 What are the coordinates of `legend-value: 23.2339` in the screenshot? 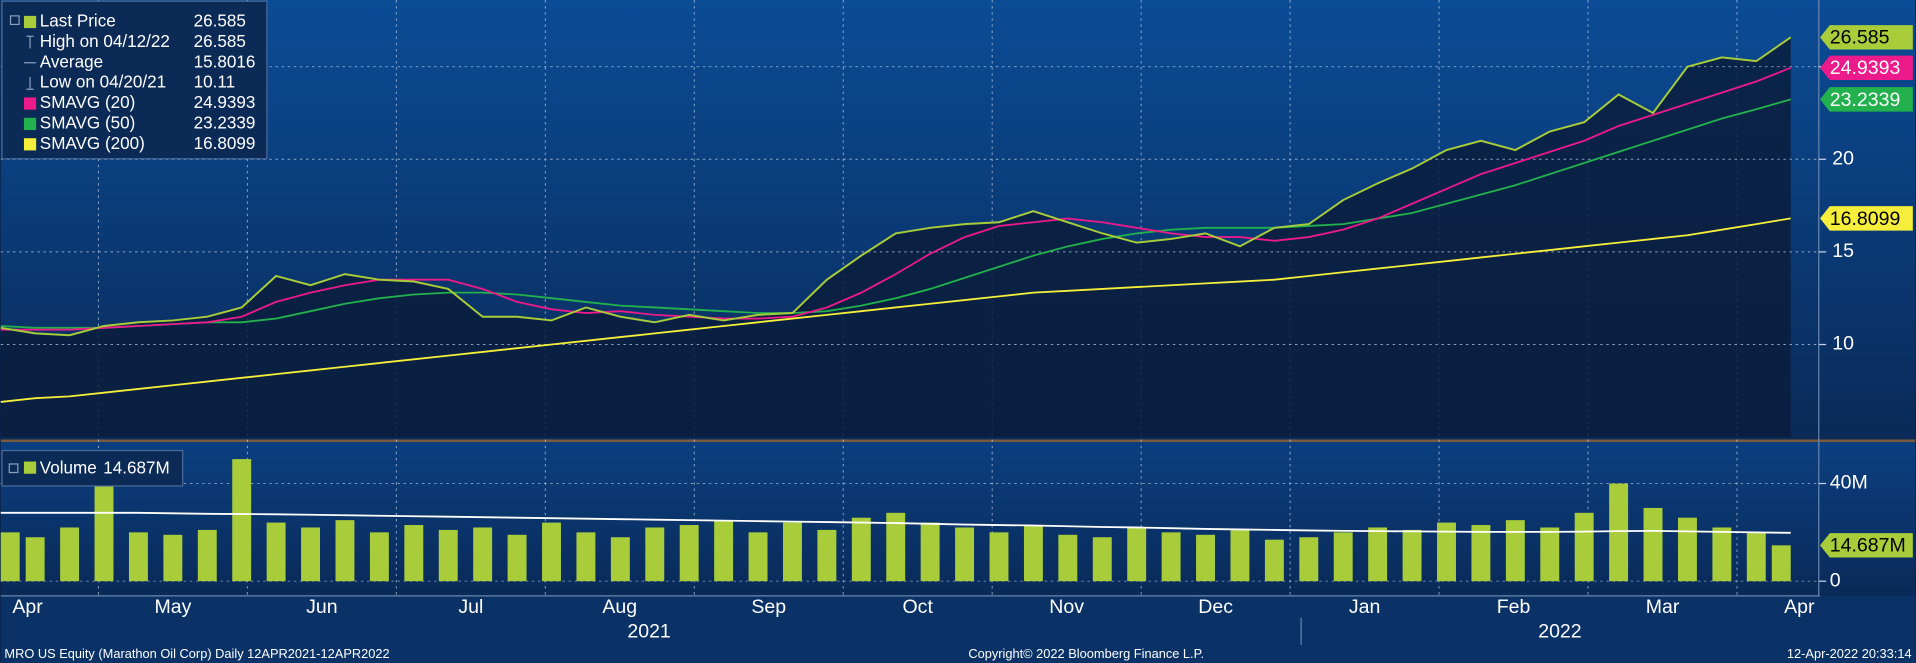 It's located at (225, 122).